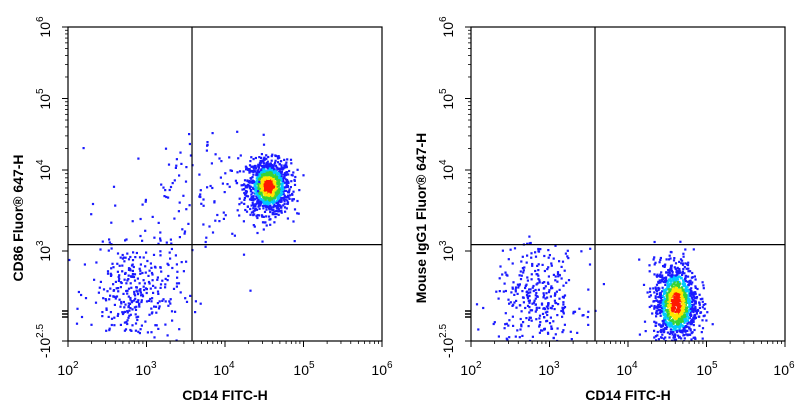 The image size is (806, 408). I want to click on y-tick-label: 104, so click(44, 170).